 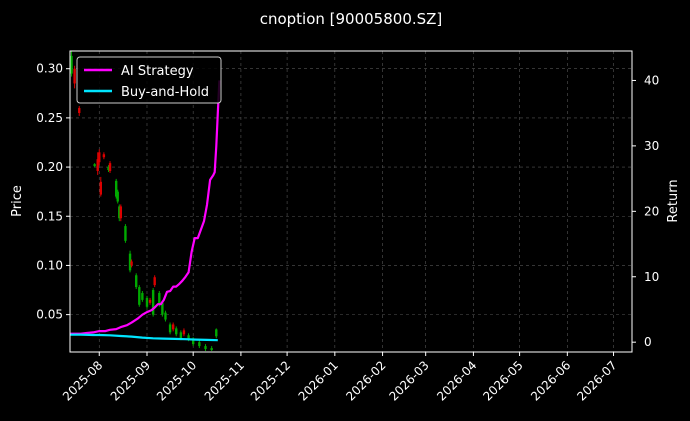 I want to click on legend-box, so click(x=149, y=80).